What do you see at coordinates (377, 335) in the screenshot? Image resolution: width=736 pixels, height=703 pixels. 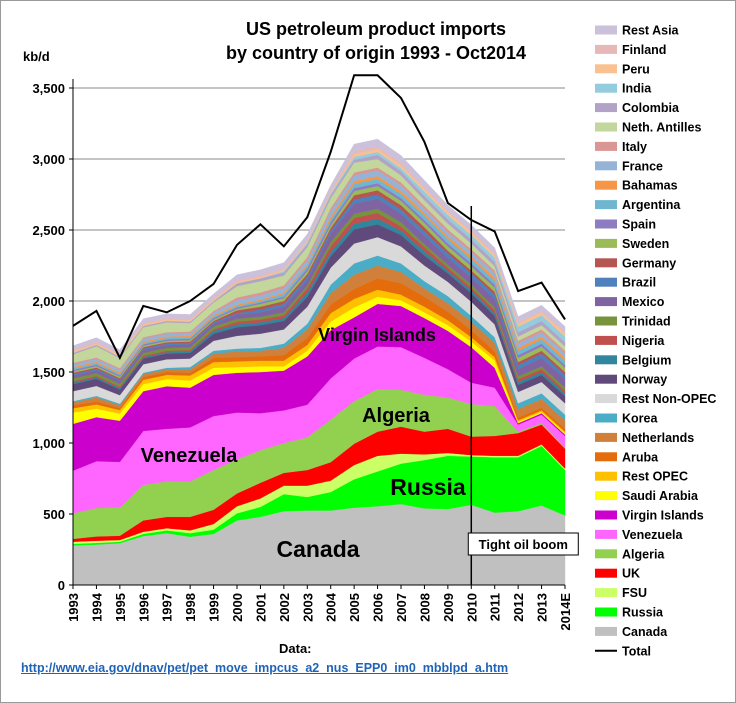 I see `area-label-virgin-islands: Virgin Islands` at bounding box center [377, 335].